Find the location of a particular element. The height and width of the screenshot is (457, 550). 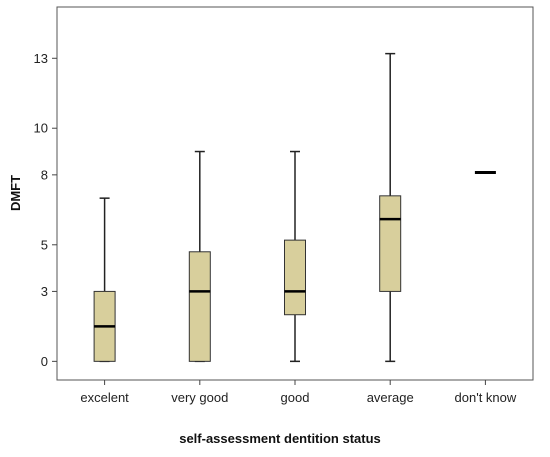

y-axis-title: DMFT is located at coordinates (15, 193).